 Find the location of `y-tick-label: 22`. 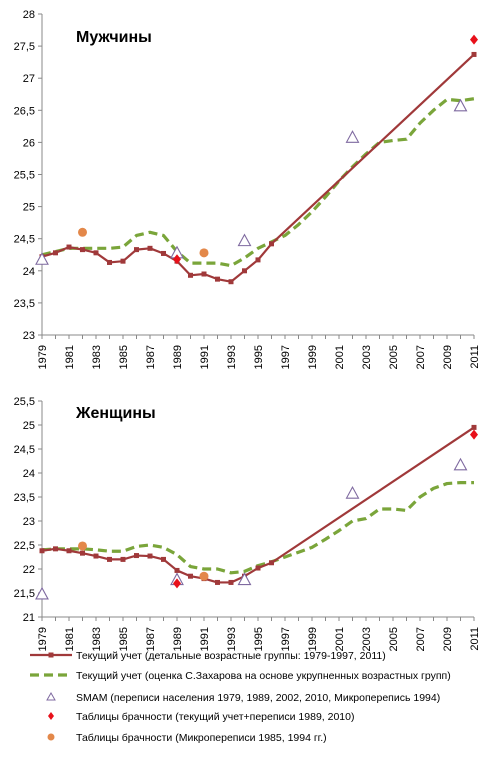

y-tick-label: 22 is located at coordinates (29, 570).